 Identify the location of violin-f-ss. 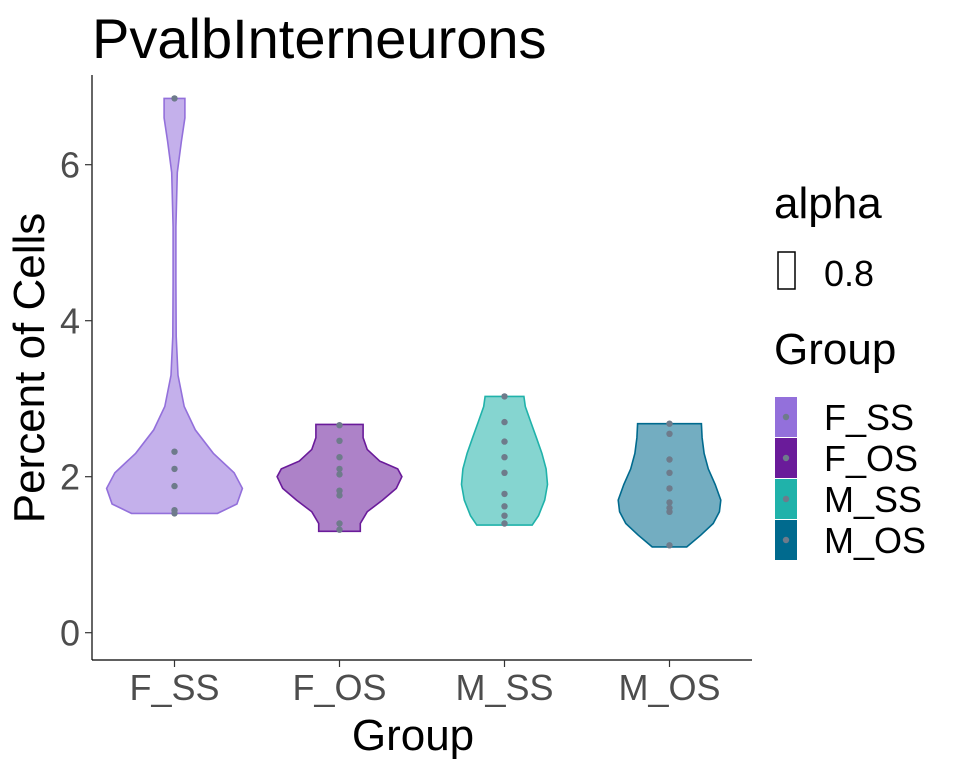
(174, 306).